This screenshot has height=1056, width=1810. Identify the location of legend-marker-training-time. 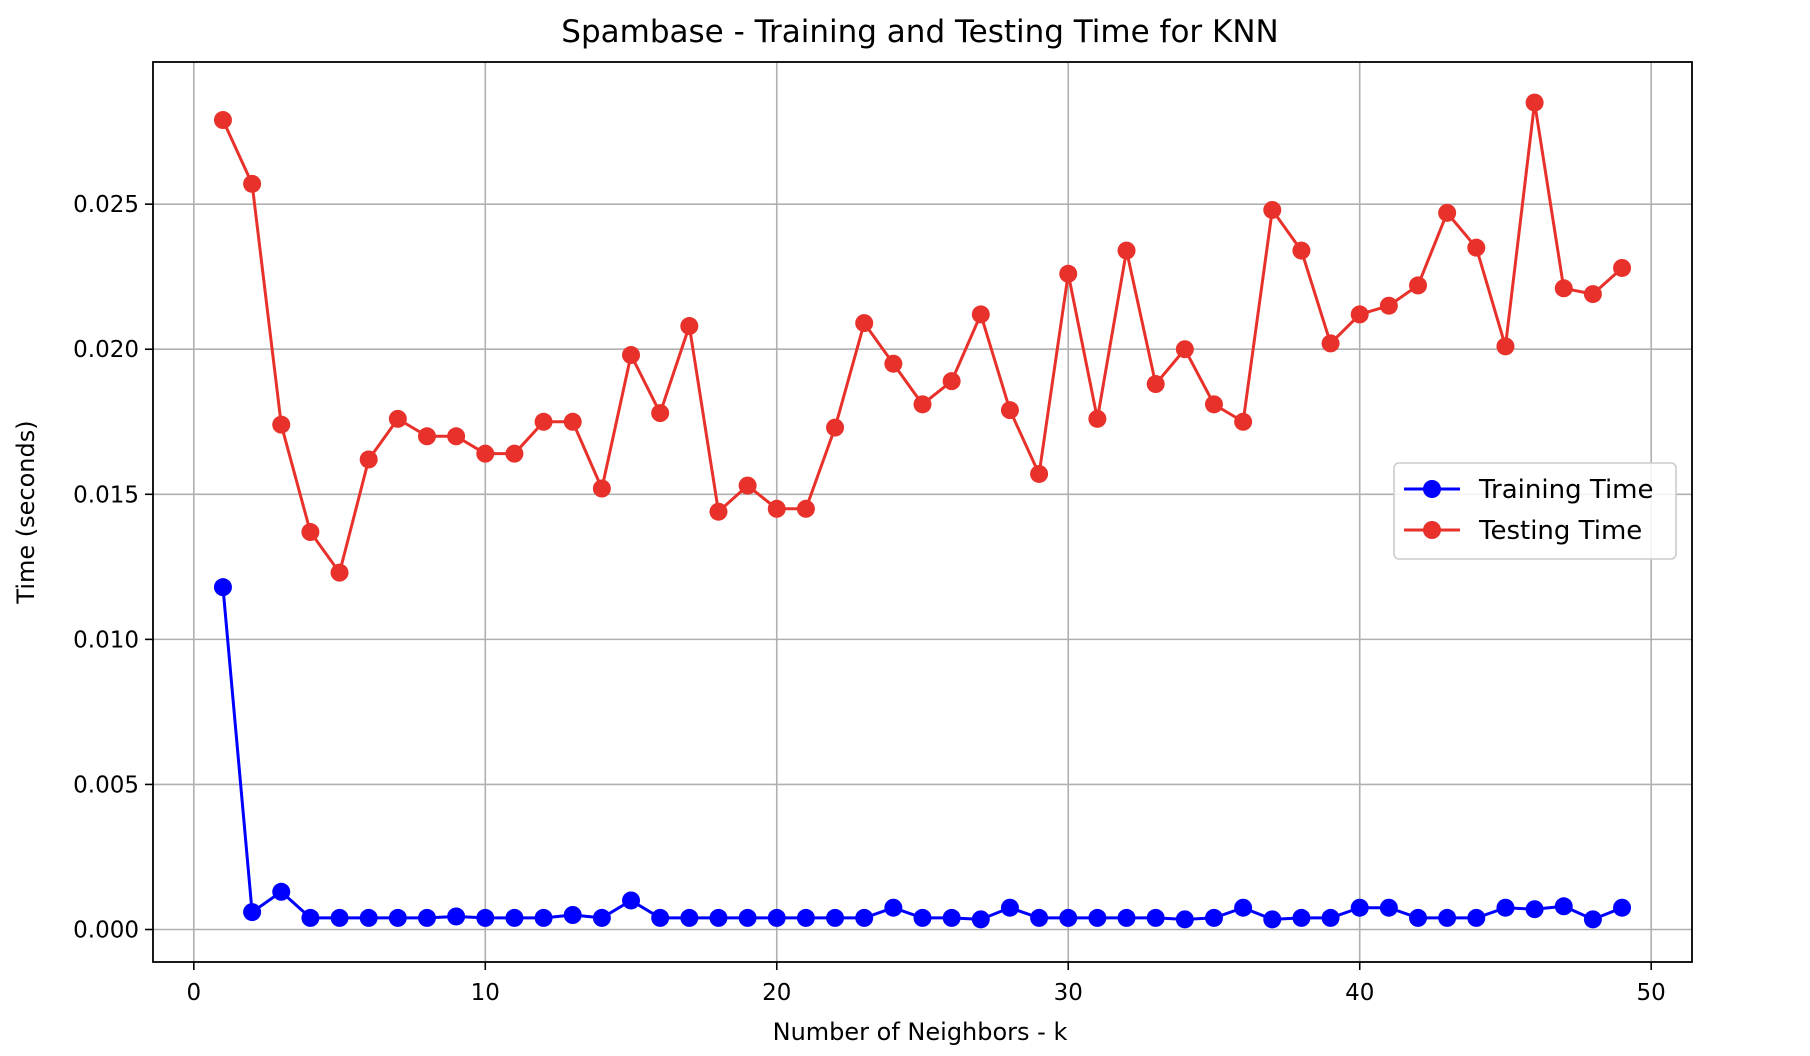
(1432, 489).